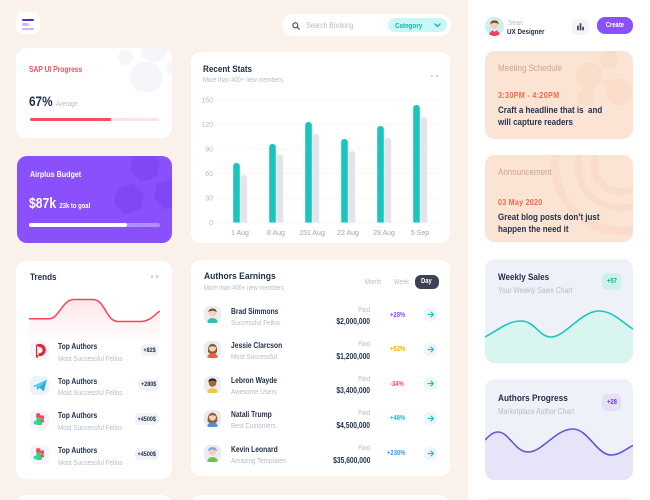 This screenshot has height=500, width=650. Describe the element at coordinates (207, 125) in the screenshot. I see `svg-text: 120` at that location.